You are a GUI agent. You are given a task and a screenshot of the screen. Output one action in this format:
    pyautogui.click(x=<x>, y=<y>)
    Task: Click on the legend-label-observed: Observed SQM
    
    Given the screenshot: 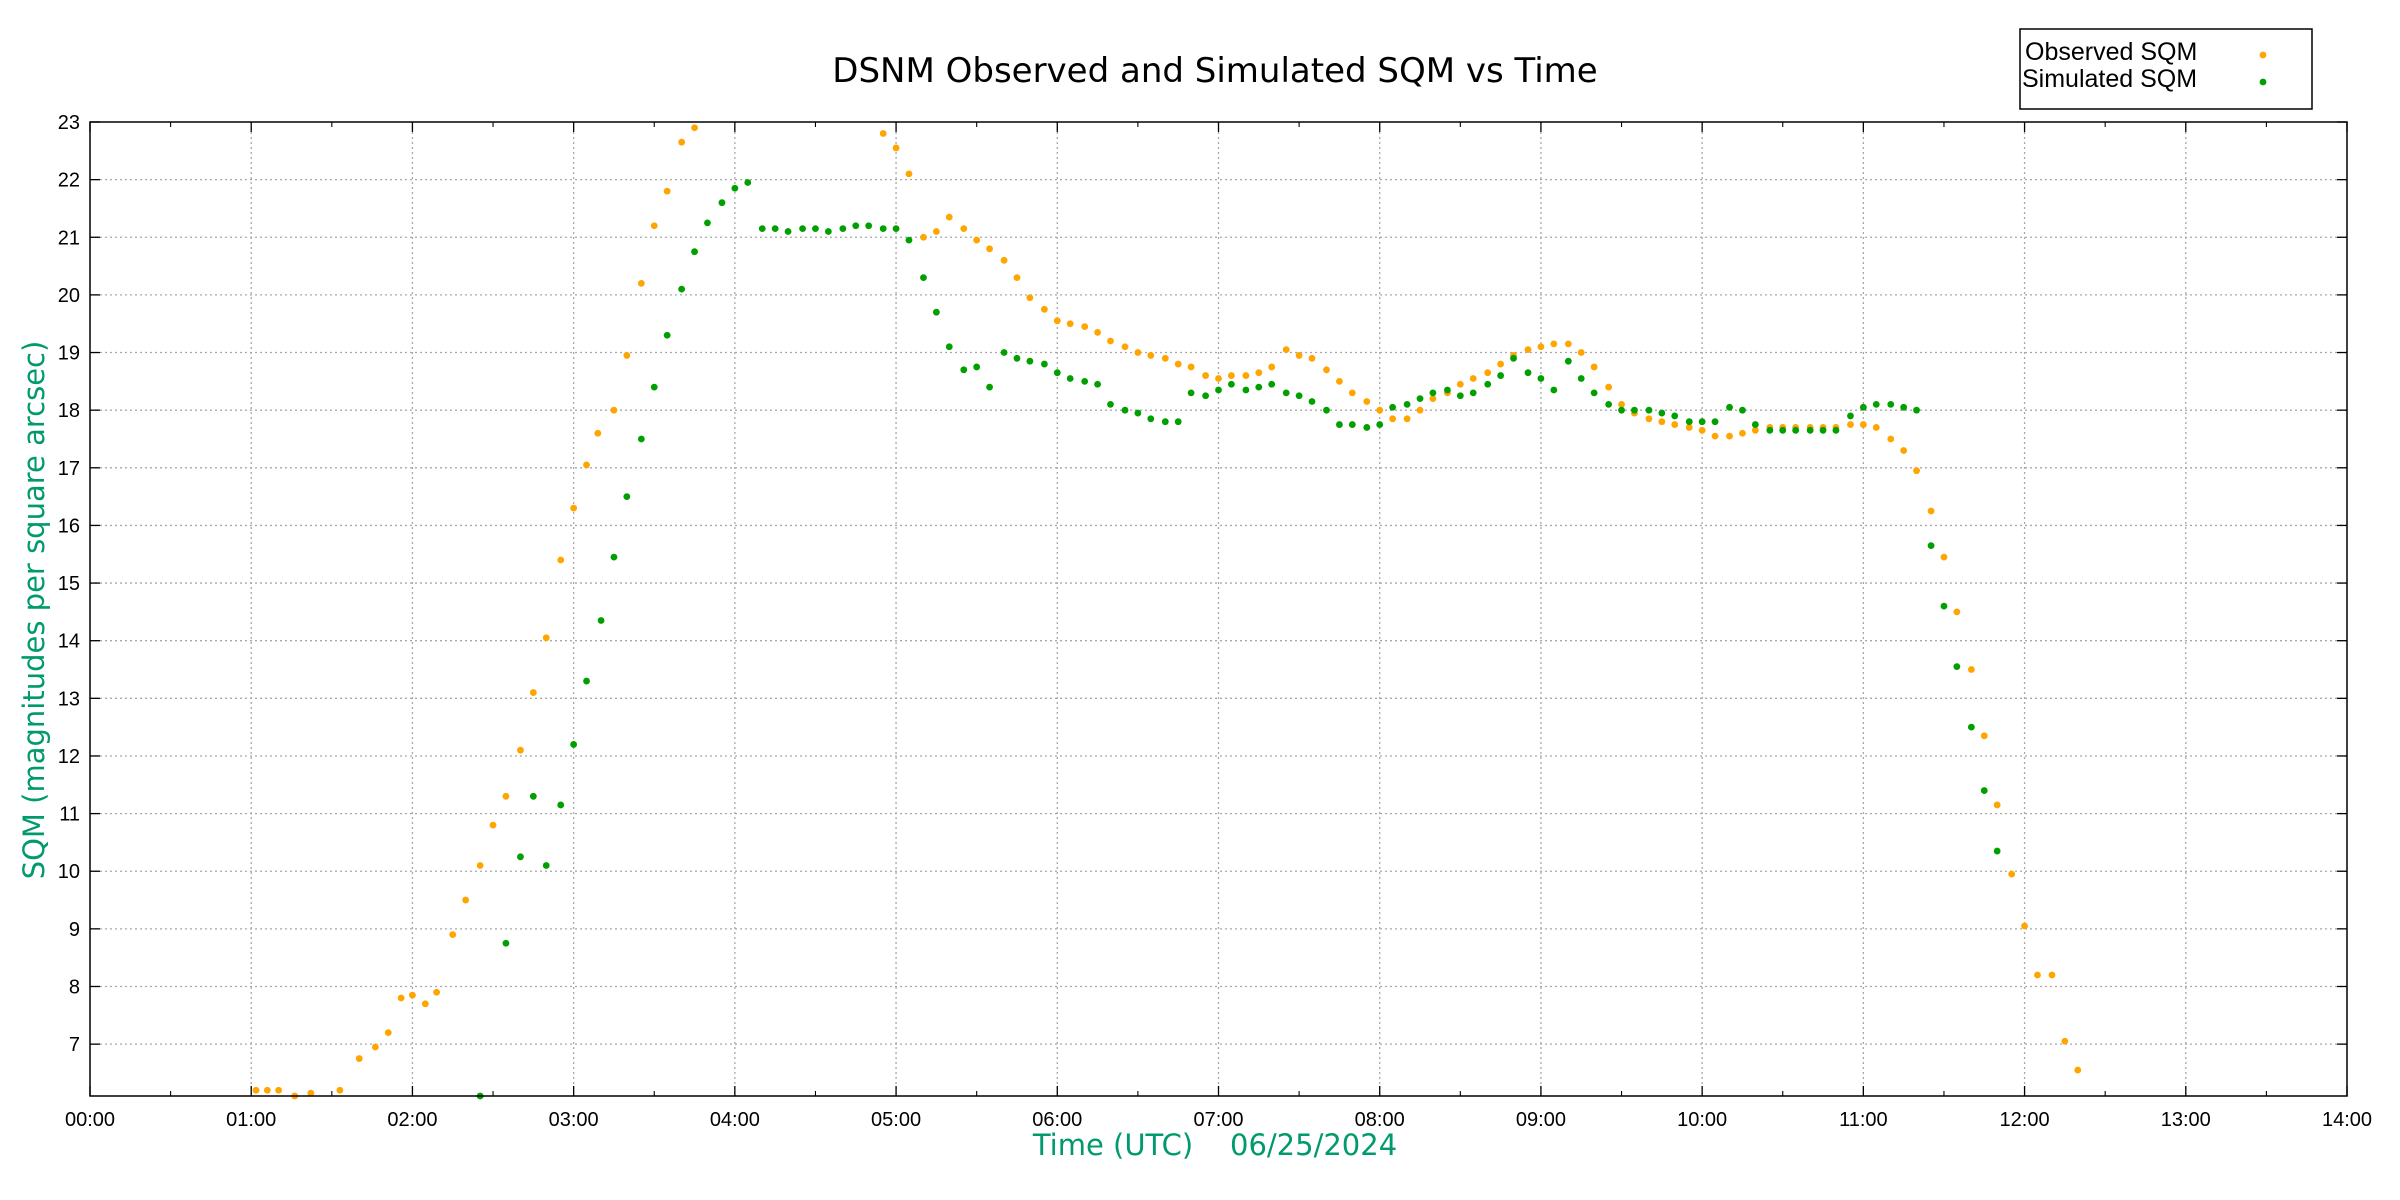 What is the action you would take?
    pyautogui.click(x=2111, y=52)
    